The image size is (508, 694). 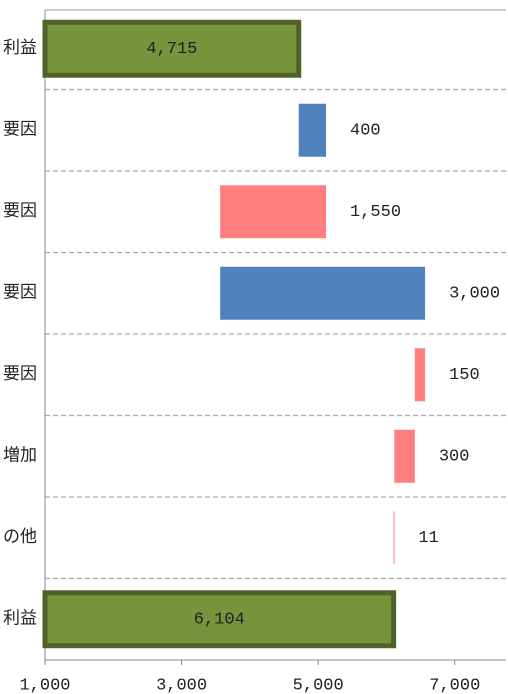 I want to click on category-label: の他, so click(x=20, y=537).